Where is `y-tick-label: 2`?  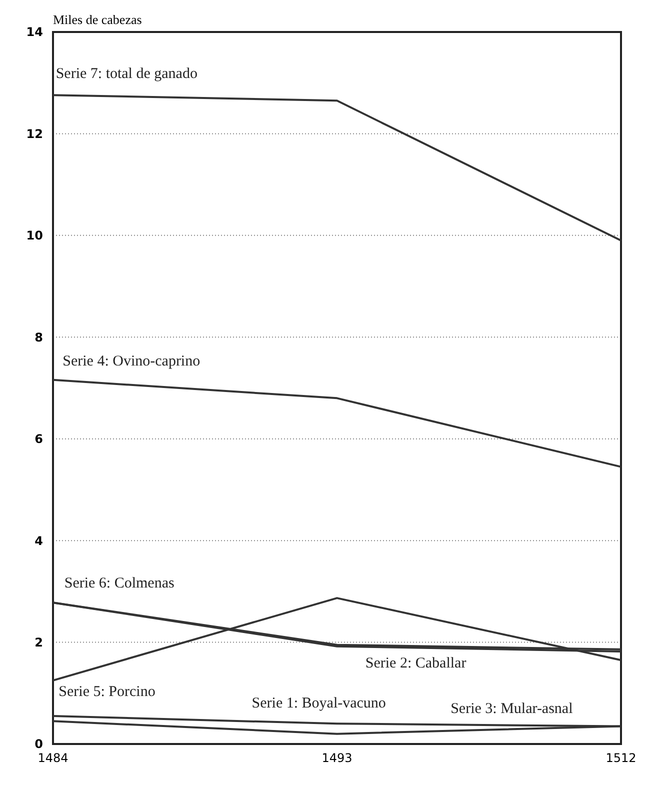 y-tick-label: 2 is located at coordinates (38, 642).